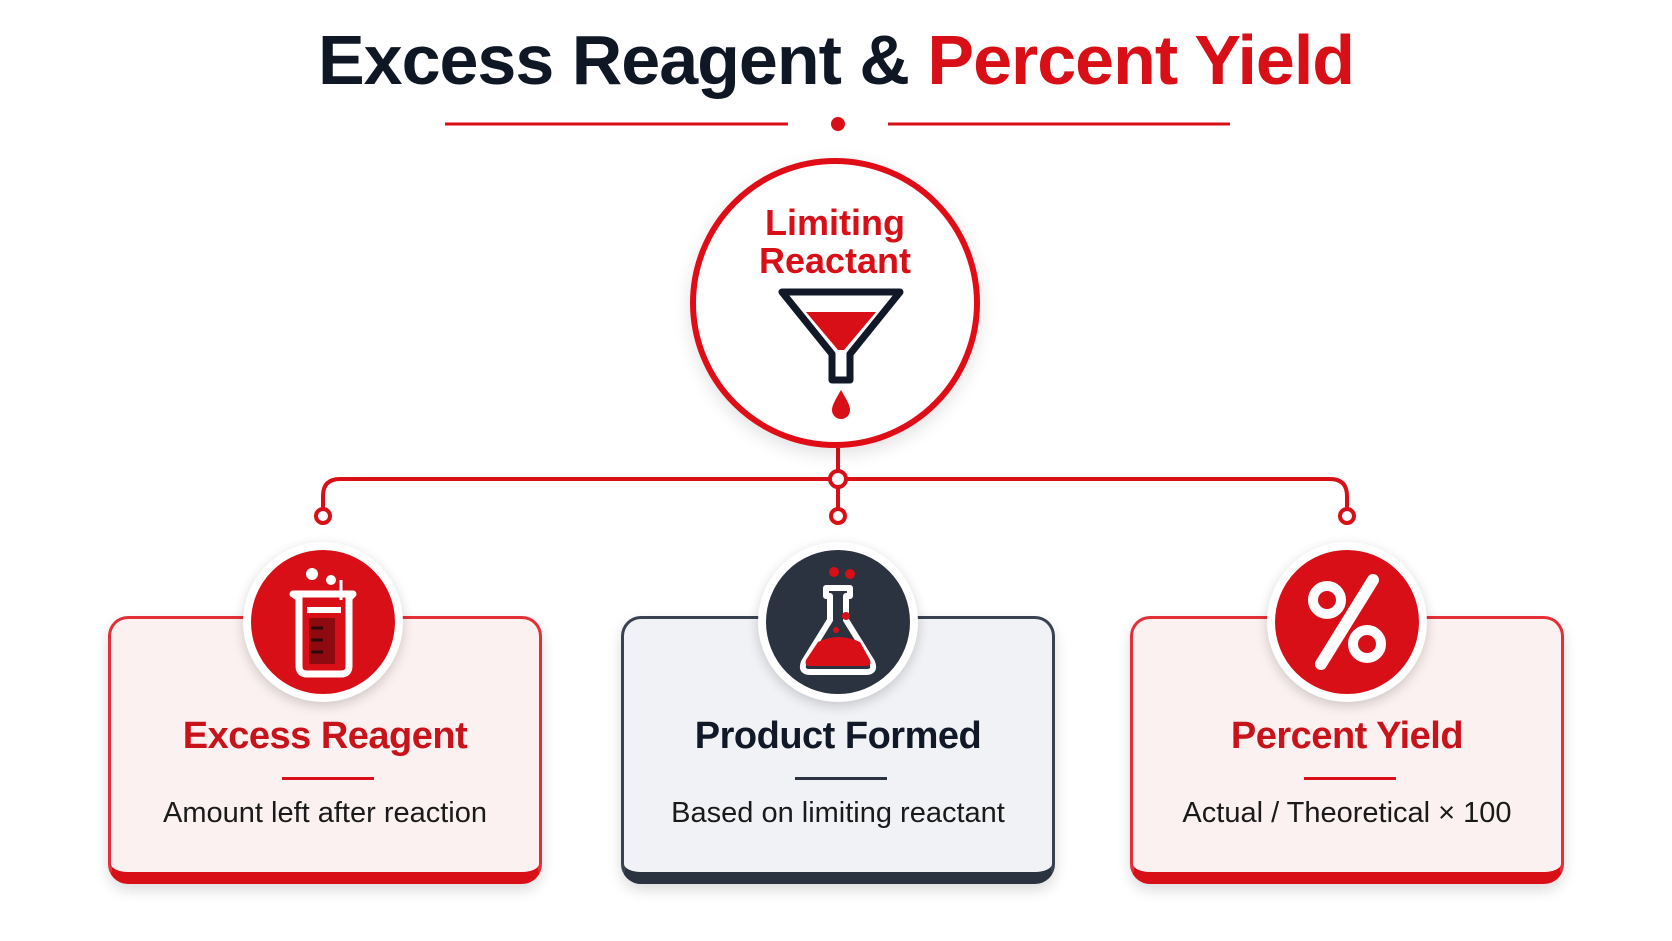 This screenshot has height=941, width=1672. I want to click on card-title: Percent Yield, so click(1347, 736).